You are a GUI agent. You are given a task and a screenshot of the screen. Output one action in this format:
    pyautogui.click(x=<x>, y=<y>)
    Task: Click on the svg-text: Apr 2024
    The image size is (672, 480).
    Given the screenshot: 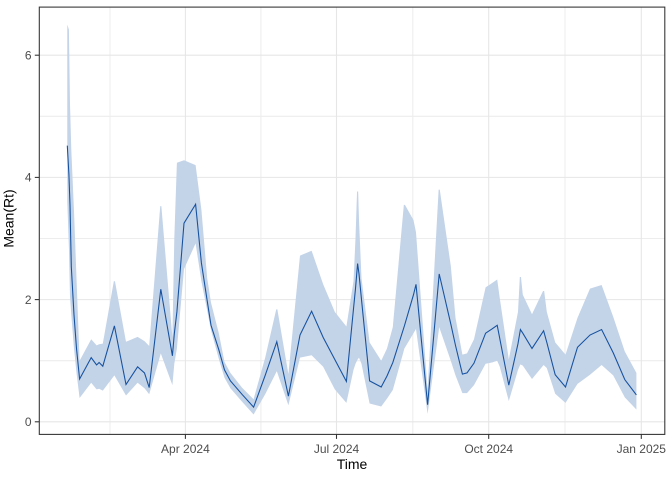 What is the action you would take?
    pyautogui.click(x=185, y=449)
    